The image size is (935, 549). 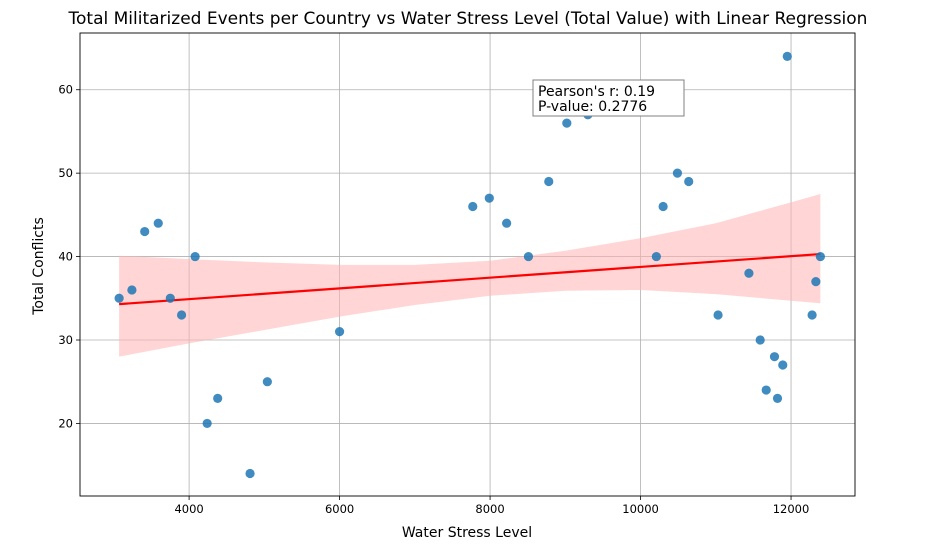 I want to click on y-tick-label: 50, so click(x=65, y=173).